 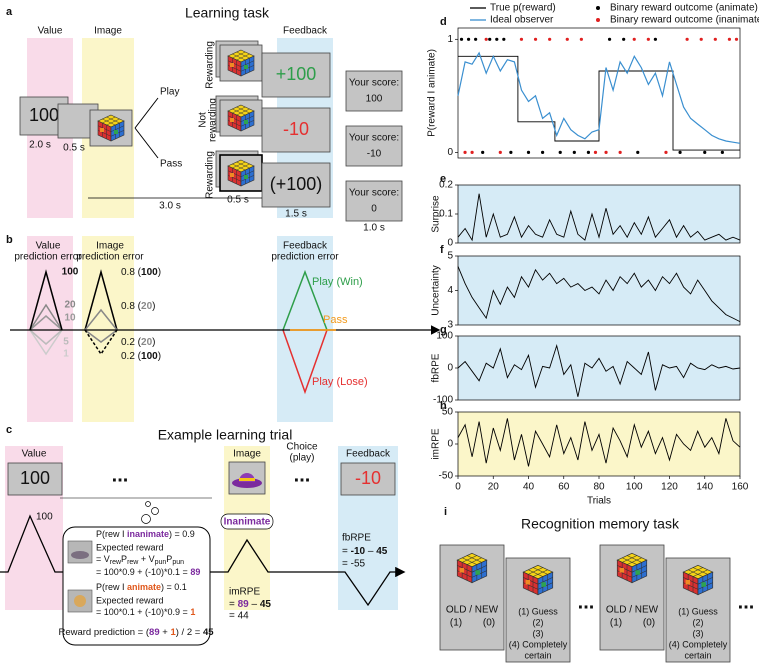 I want to click on duration: 2.0 s, so click(x=40, y=145).